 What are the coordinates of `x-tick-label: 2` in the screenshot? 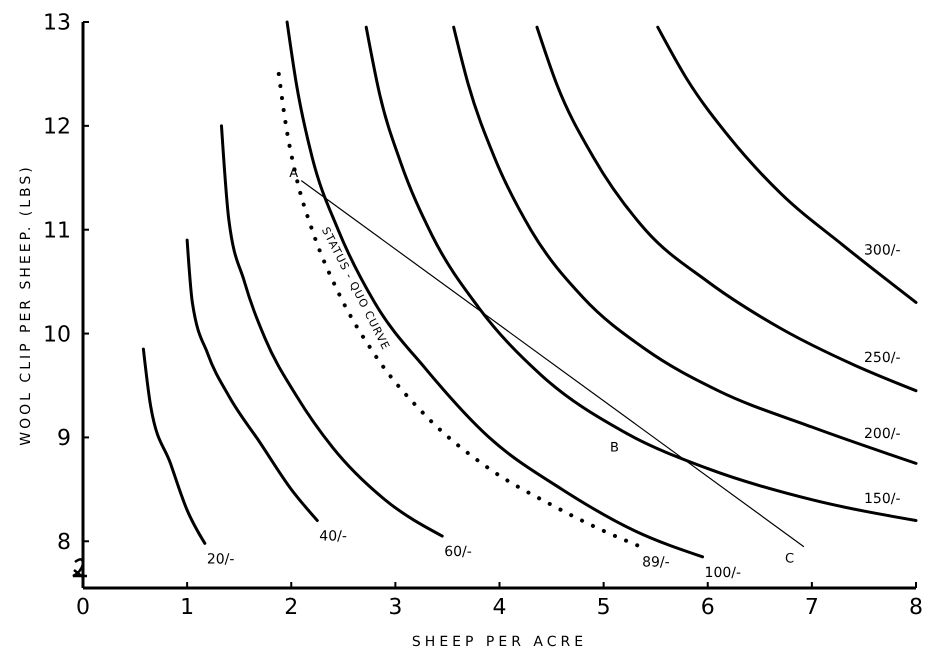 It's located at (291, 607).